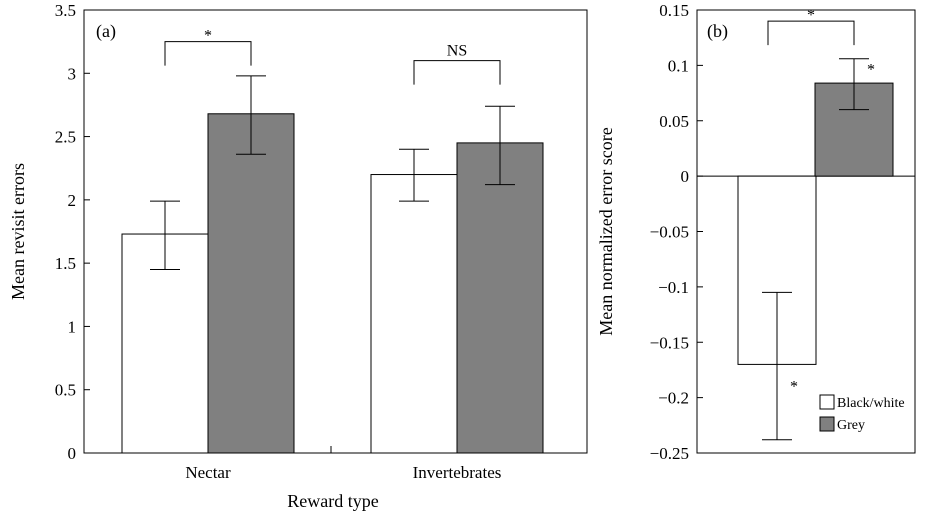 The width and height of the screenshot is (927, 515). Describe the element at coordinates (851, 425) in the screenshot. I see `legend-label: Grey` at that location.